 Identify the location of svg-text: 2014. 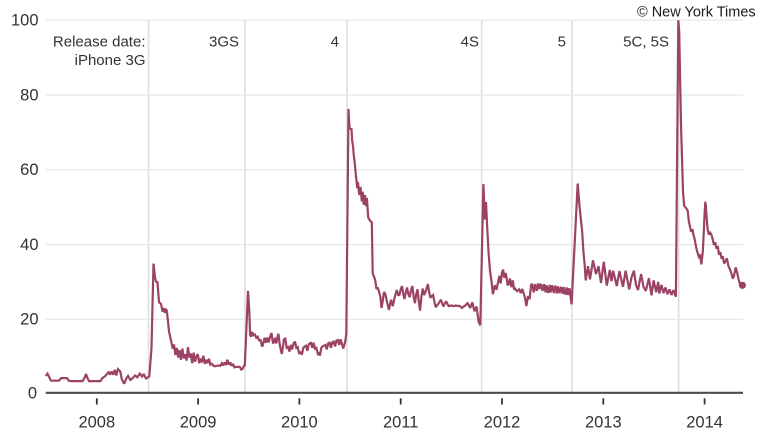
(704, 422).